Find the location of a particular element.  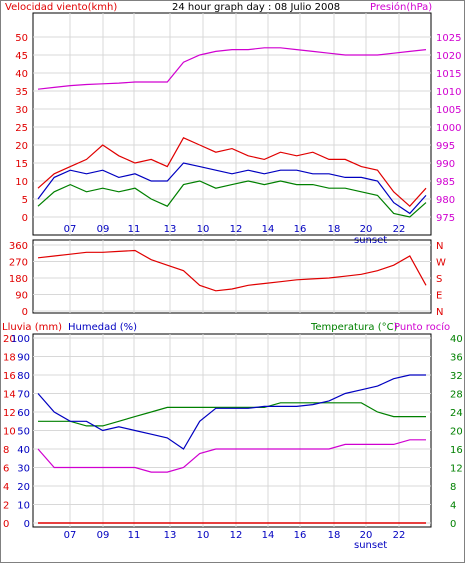

wind-direction-line is located at coordinates (232, 270).